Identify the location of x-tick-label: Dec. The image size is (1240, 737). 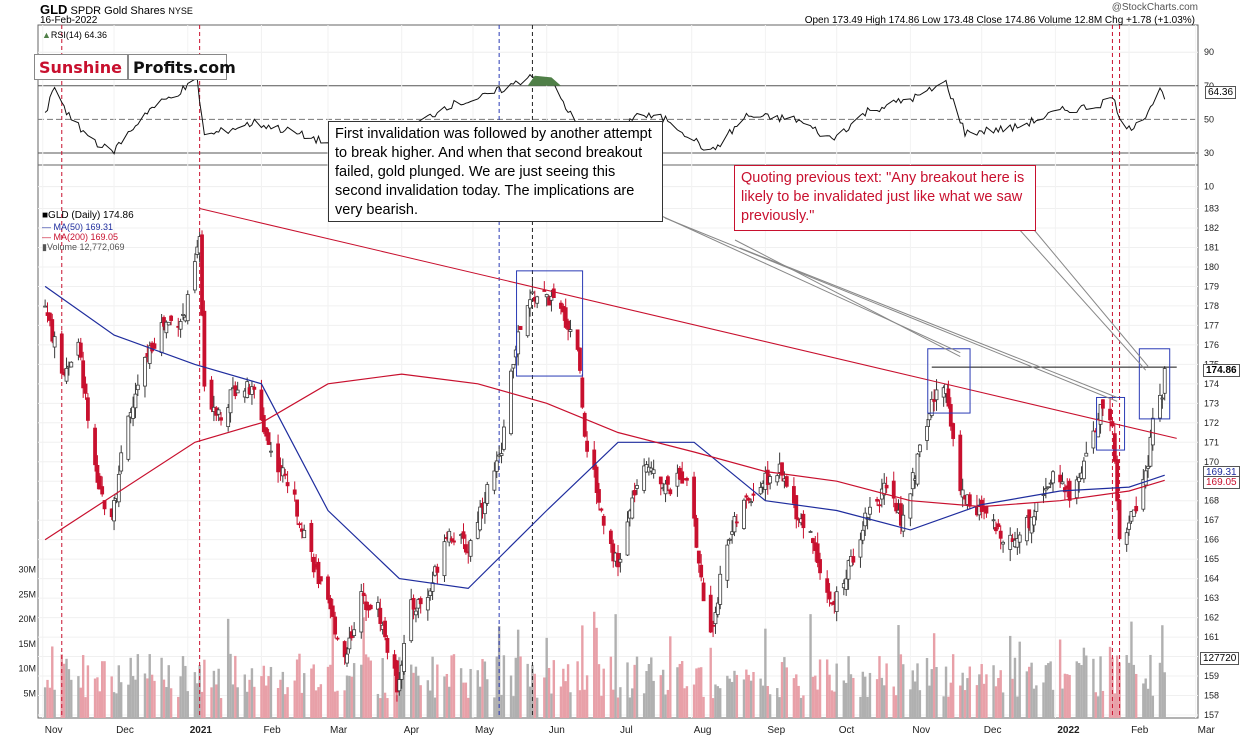
(125, 730).